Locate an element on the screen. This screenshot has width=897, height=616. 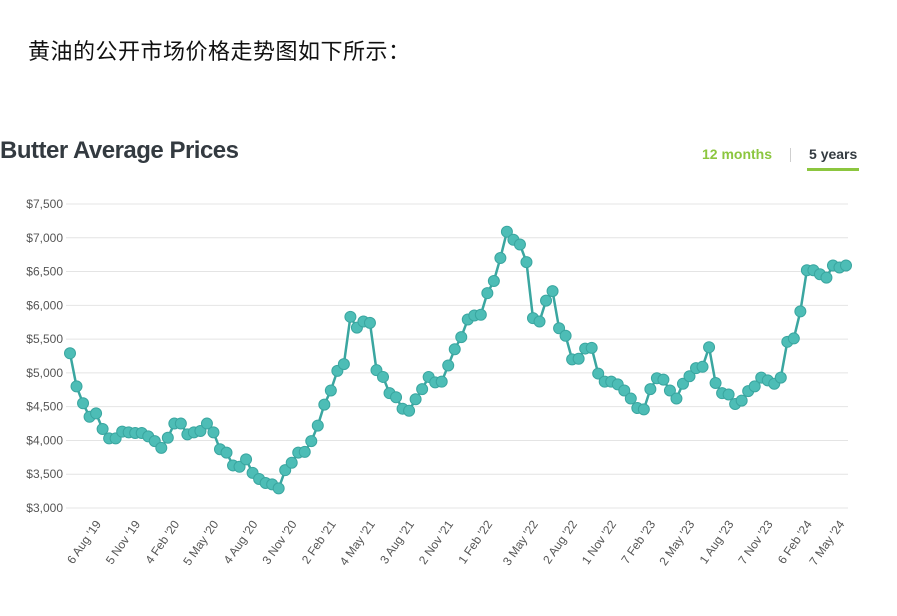
x-tick-label: 2 Feb '21 is located at coordinates (319, 541).